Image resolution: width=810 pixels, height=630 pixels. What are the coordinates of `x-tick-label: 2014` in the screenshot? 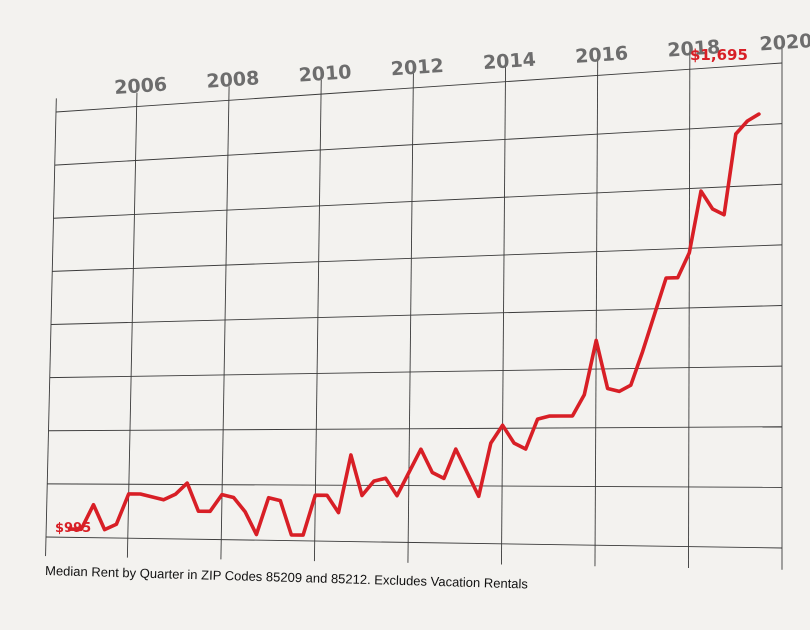 It's located at (509, 61).